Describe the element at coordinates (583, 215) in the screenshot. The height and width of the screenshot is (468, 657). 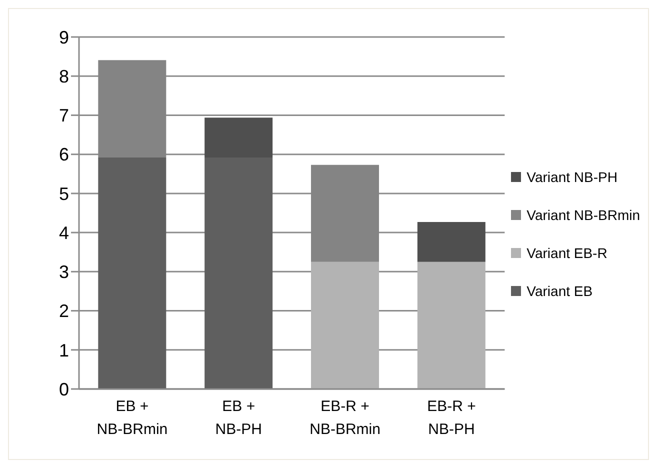
I see `legend-label: Variant NB-BRmin` at that location.